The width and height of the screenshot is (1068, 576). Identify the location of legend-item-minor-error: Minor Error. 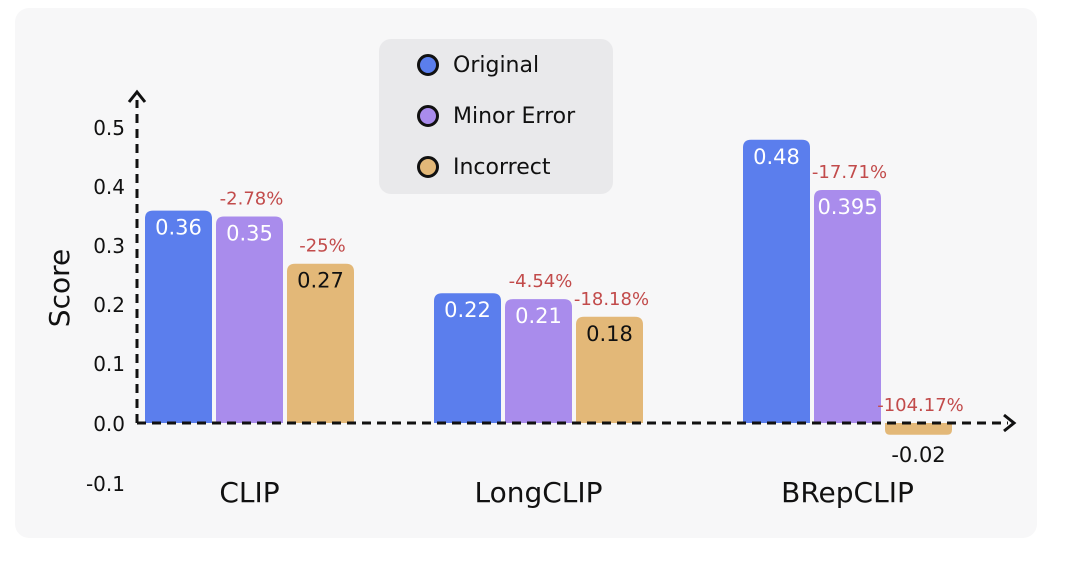
(496, 116).